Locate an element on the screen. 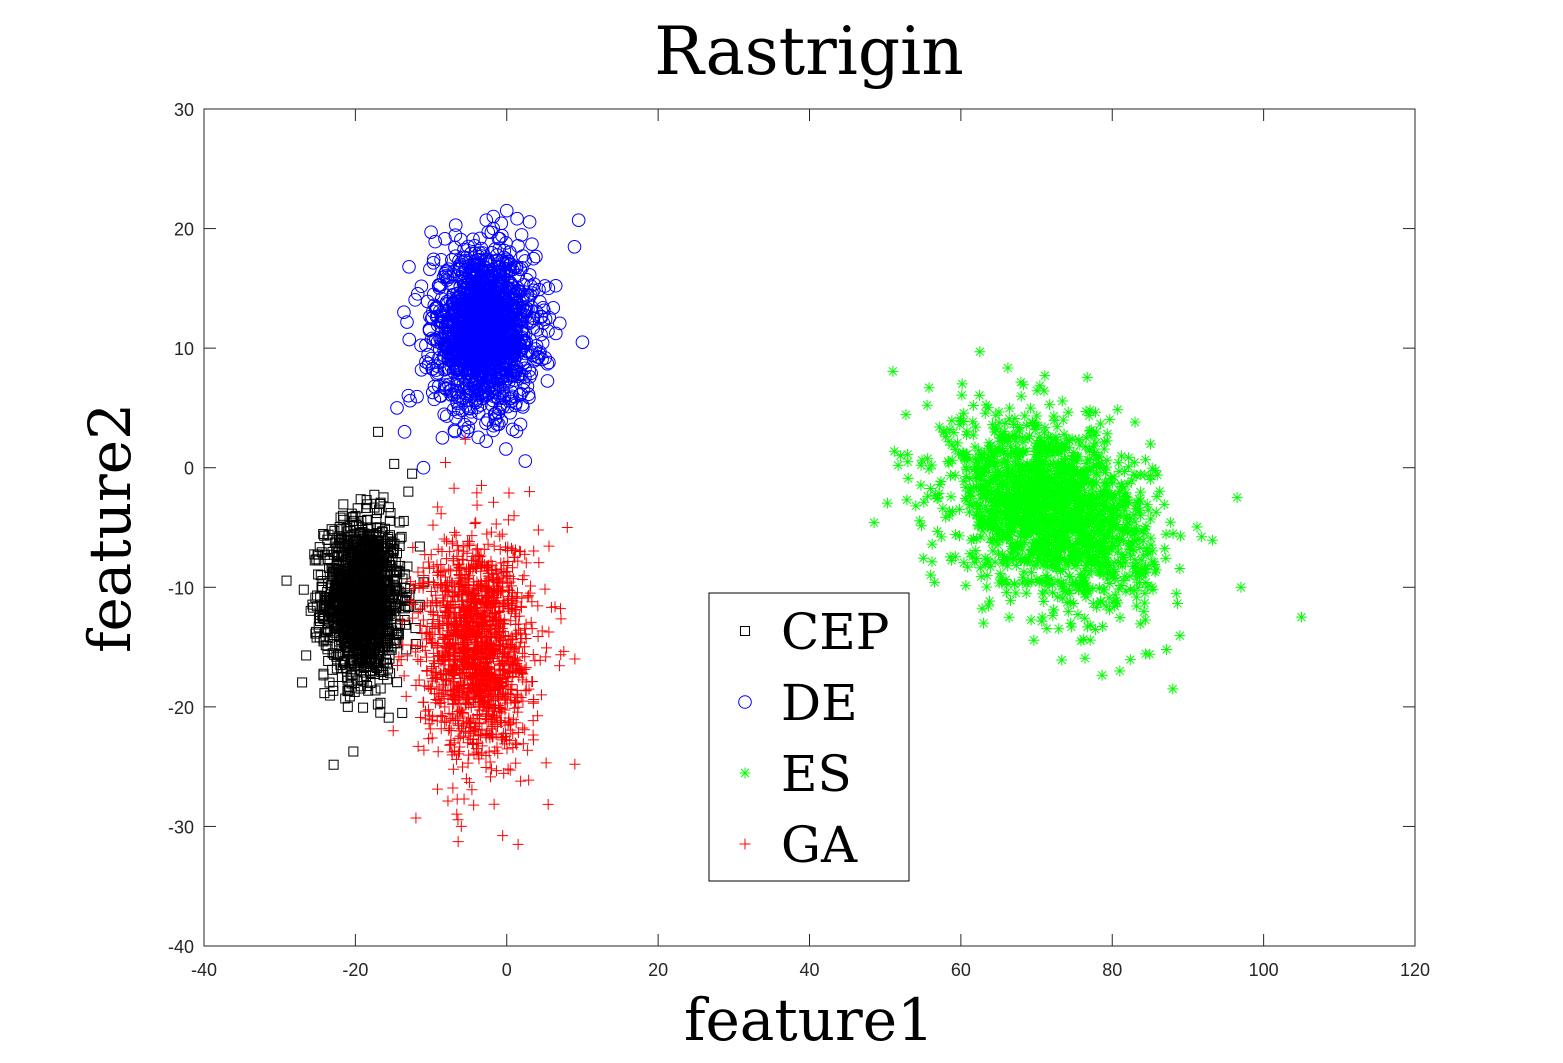 This screenshot has height=1063, width=1563. series-de is located at coordinates (490, 339).